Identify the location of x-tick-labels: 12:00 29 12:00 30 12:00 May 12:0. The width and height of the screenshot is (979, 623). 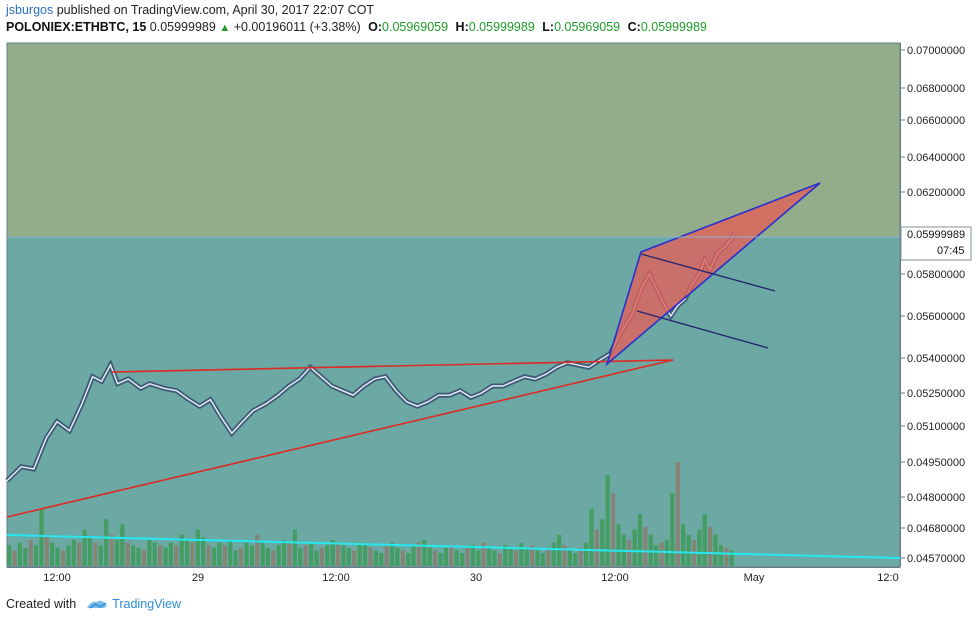
(470, 578).